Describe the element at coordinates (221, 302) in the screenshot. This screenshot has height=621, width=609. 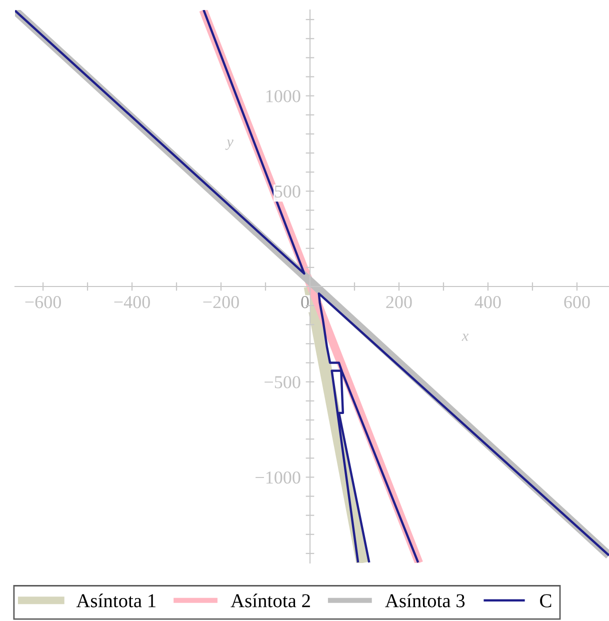
I see `x-tick-label: −200` at that location.